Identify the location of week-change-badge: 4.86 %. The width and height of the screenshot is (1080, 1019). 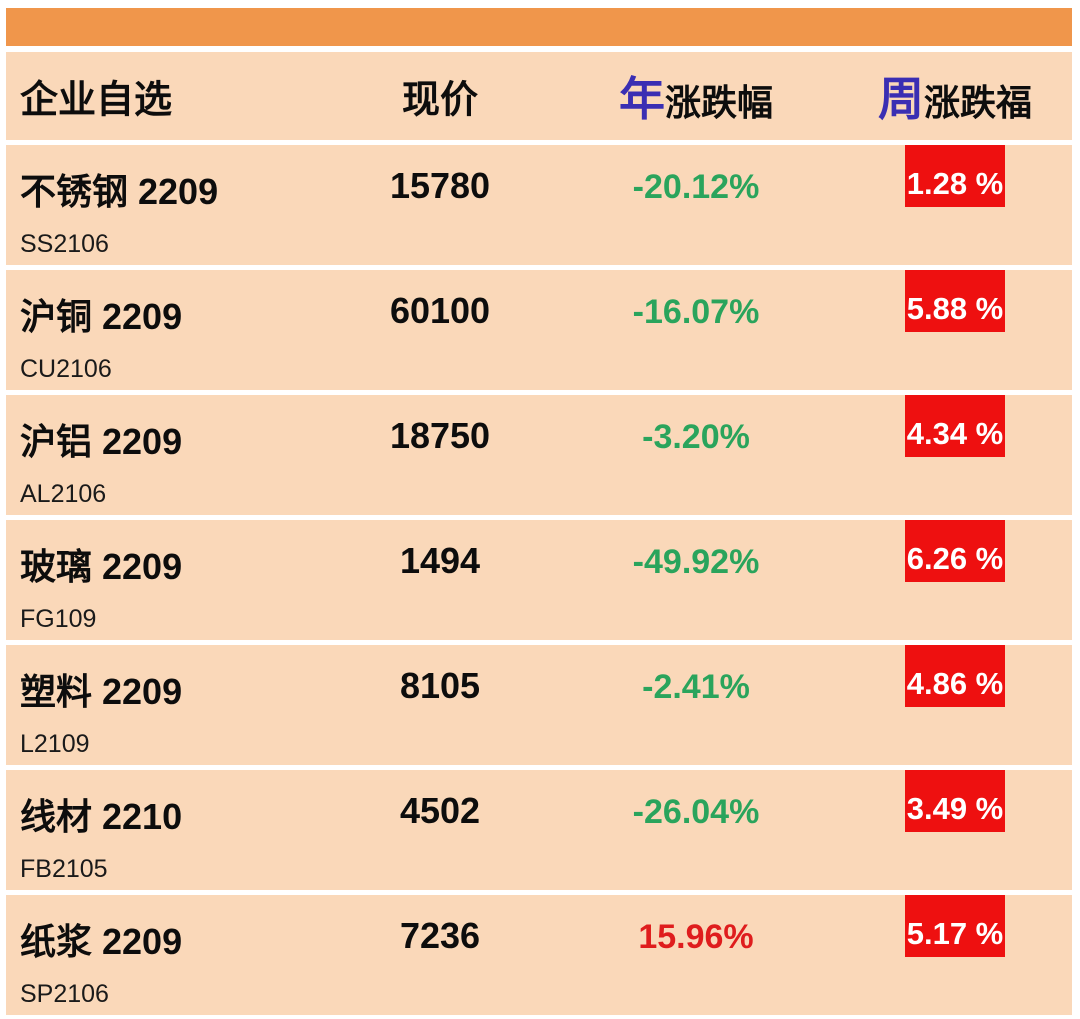
(955, 676).